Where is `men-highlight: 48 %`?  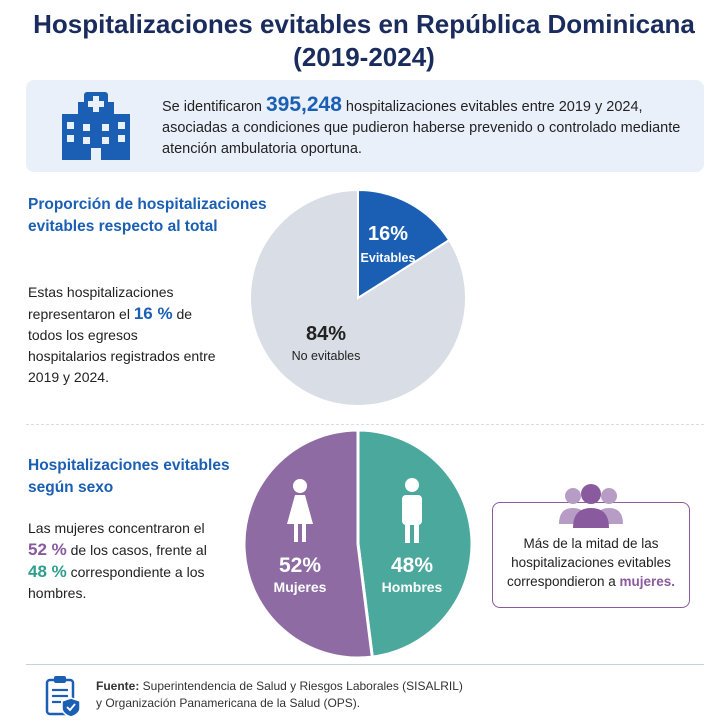 men-highlight: 48 % is located at coordinates (47, 571).